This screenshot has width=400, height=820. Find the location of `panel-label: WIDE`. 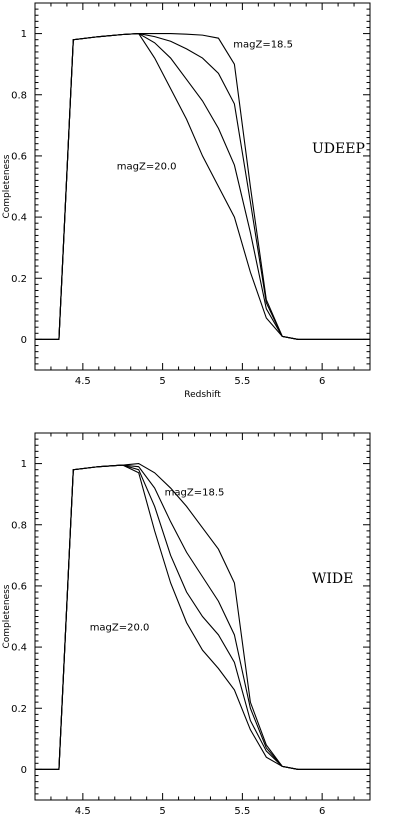

panel-label: WIDE is located at coordinates (332, 579).